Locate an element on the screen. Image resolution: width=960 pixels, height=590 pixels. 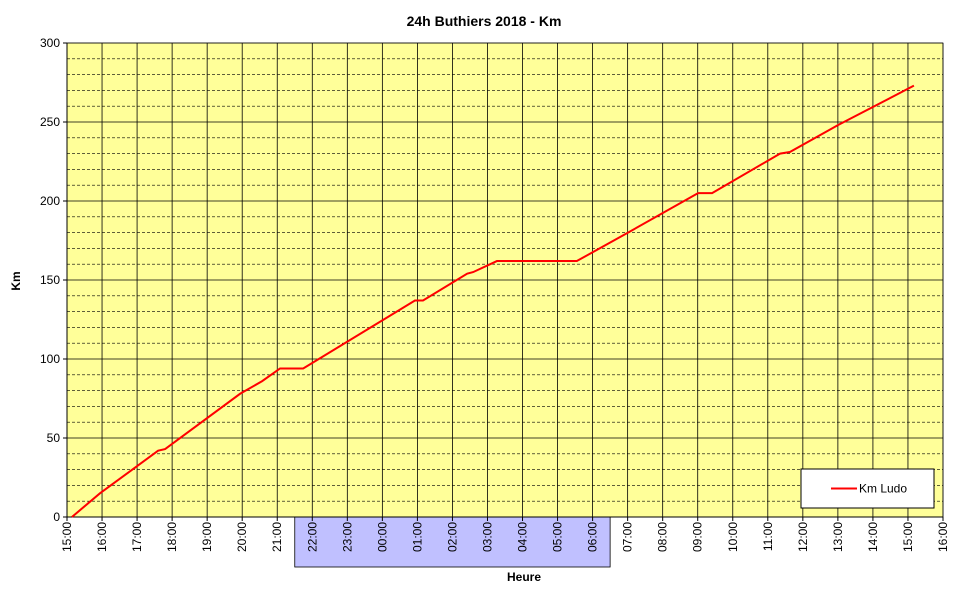
x-tick-label: 09:00 is located at coordinates (698, 537).